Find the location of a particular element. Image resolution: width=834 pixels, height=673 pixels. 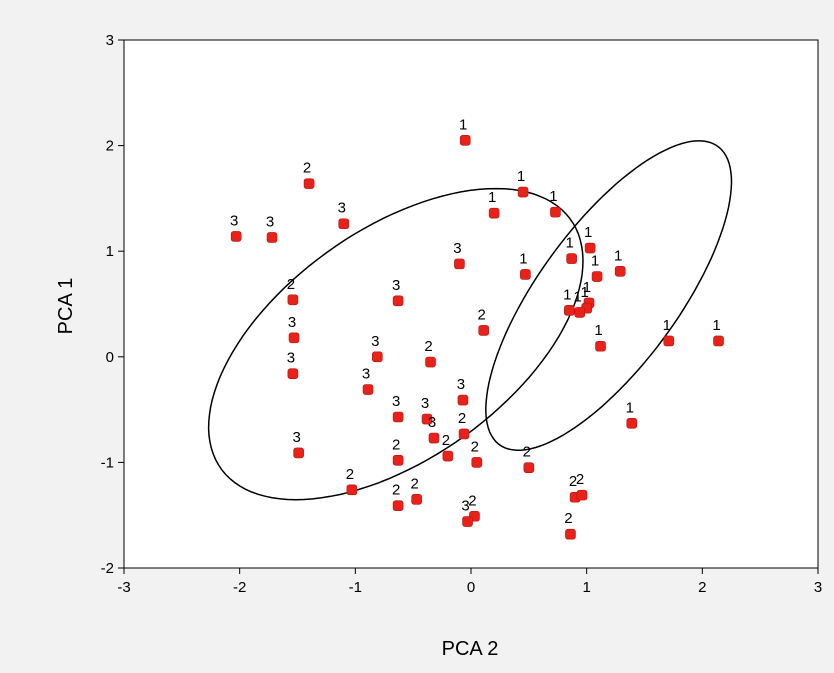

x-axis: -3 -2 -1 0 1 2 3 is located at coordinates (469, 582).